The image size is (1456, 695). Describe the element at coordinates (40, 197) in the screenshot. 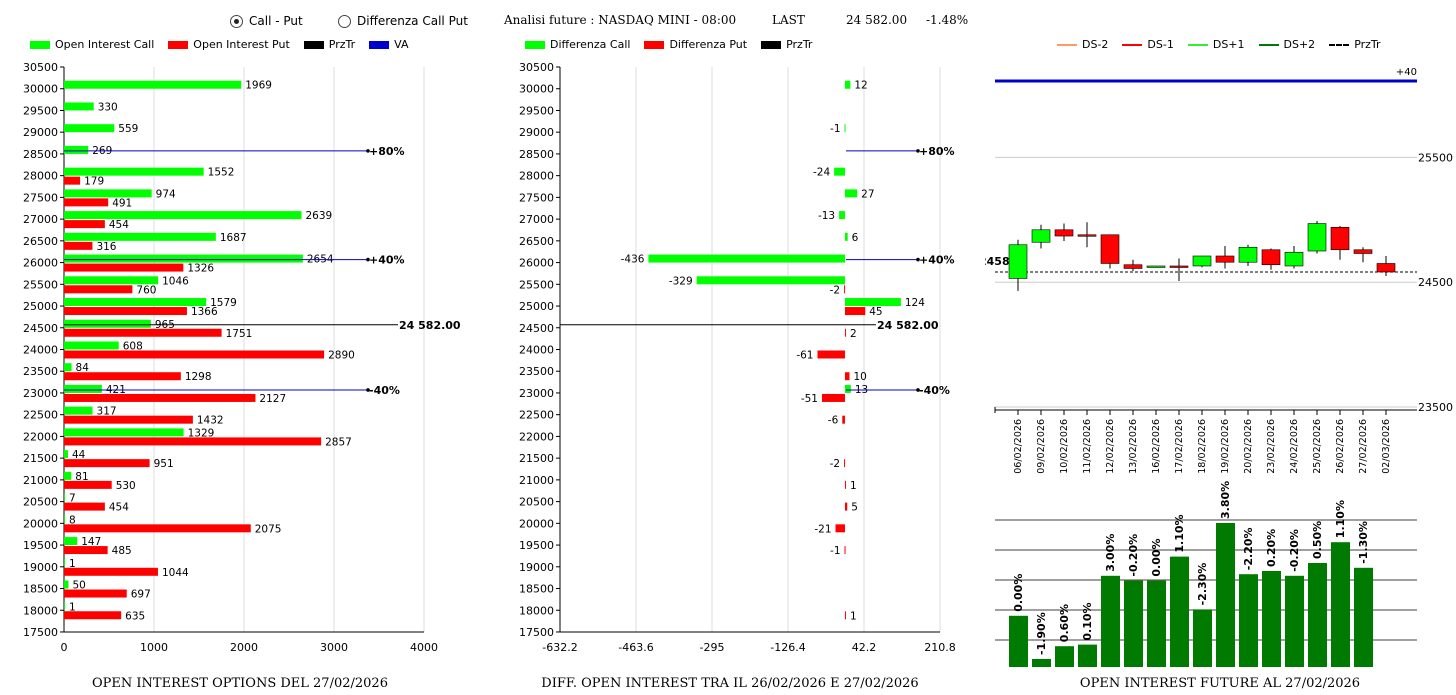

I see `y-tick-label: 27500` at that location.